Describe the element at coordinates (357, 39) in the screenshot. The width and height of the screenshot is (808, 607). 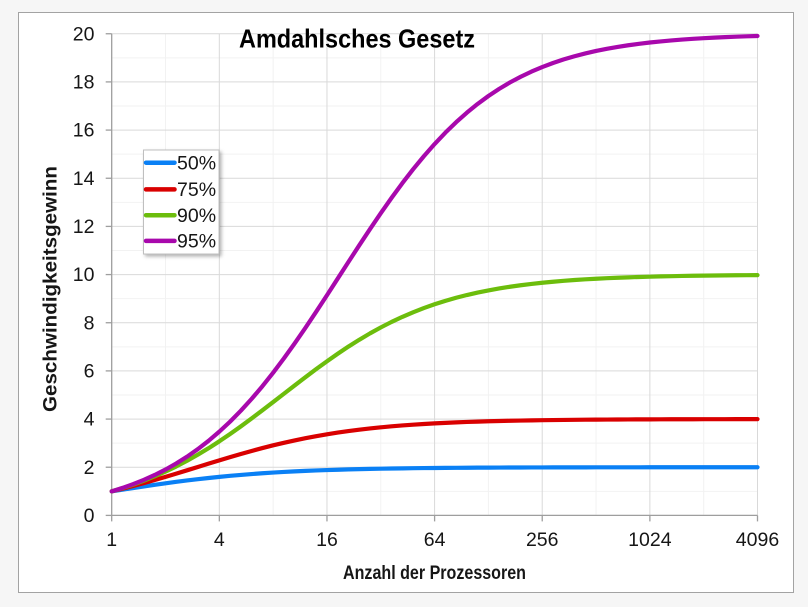
I see `svg-text: Amdahlsches Gesetz` at that location.